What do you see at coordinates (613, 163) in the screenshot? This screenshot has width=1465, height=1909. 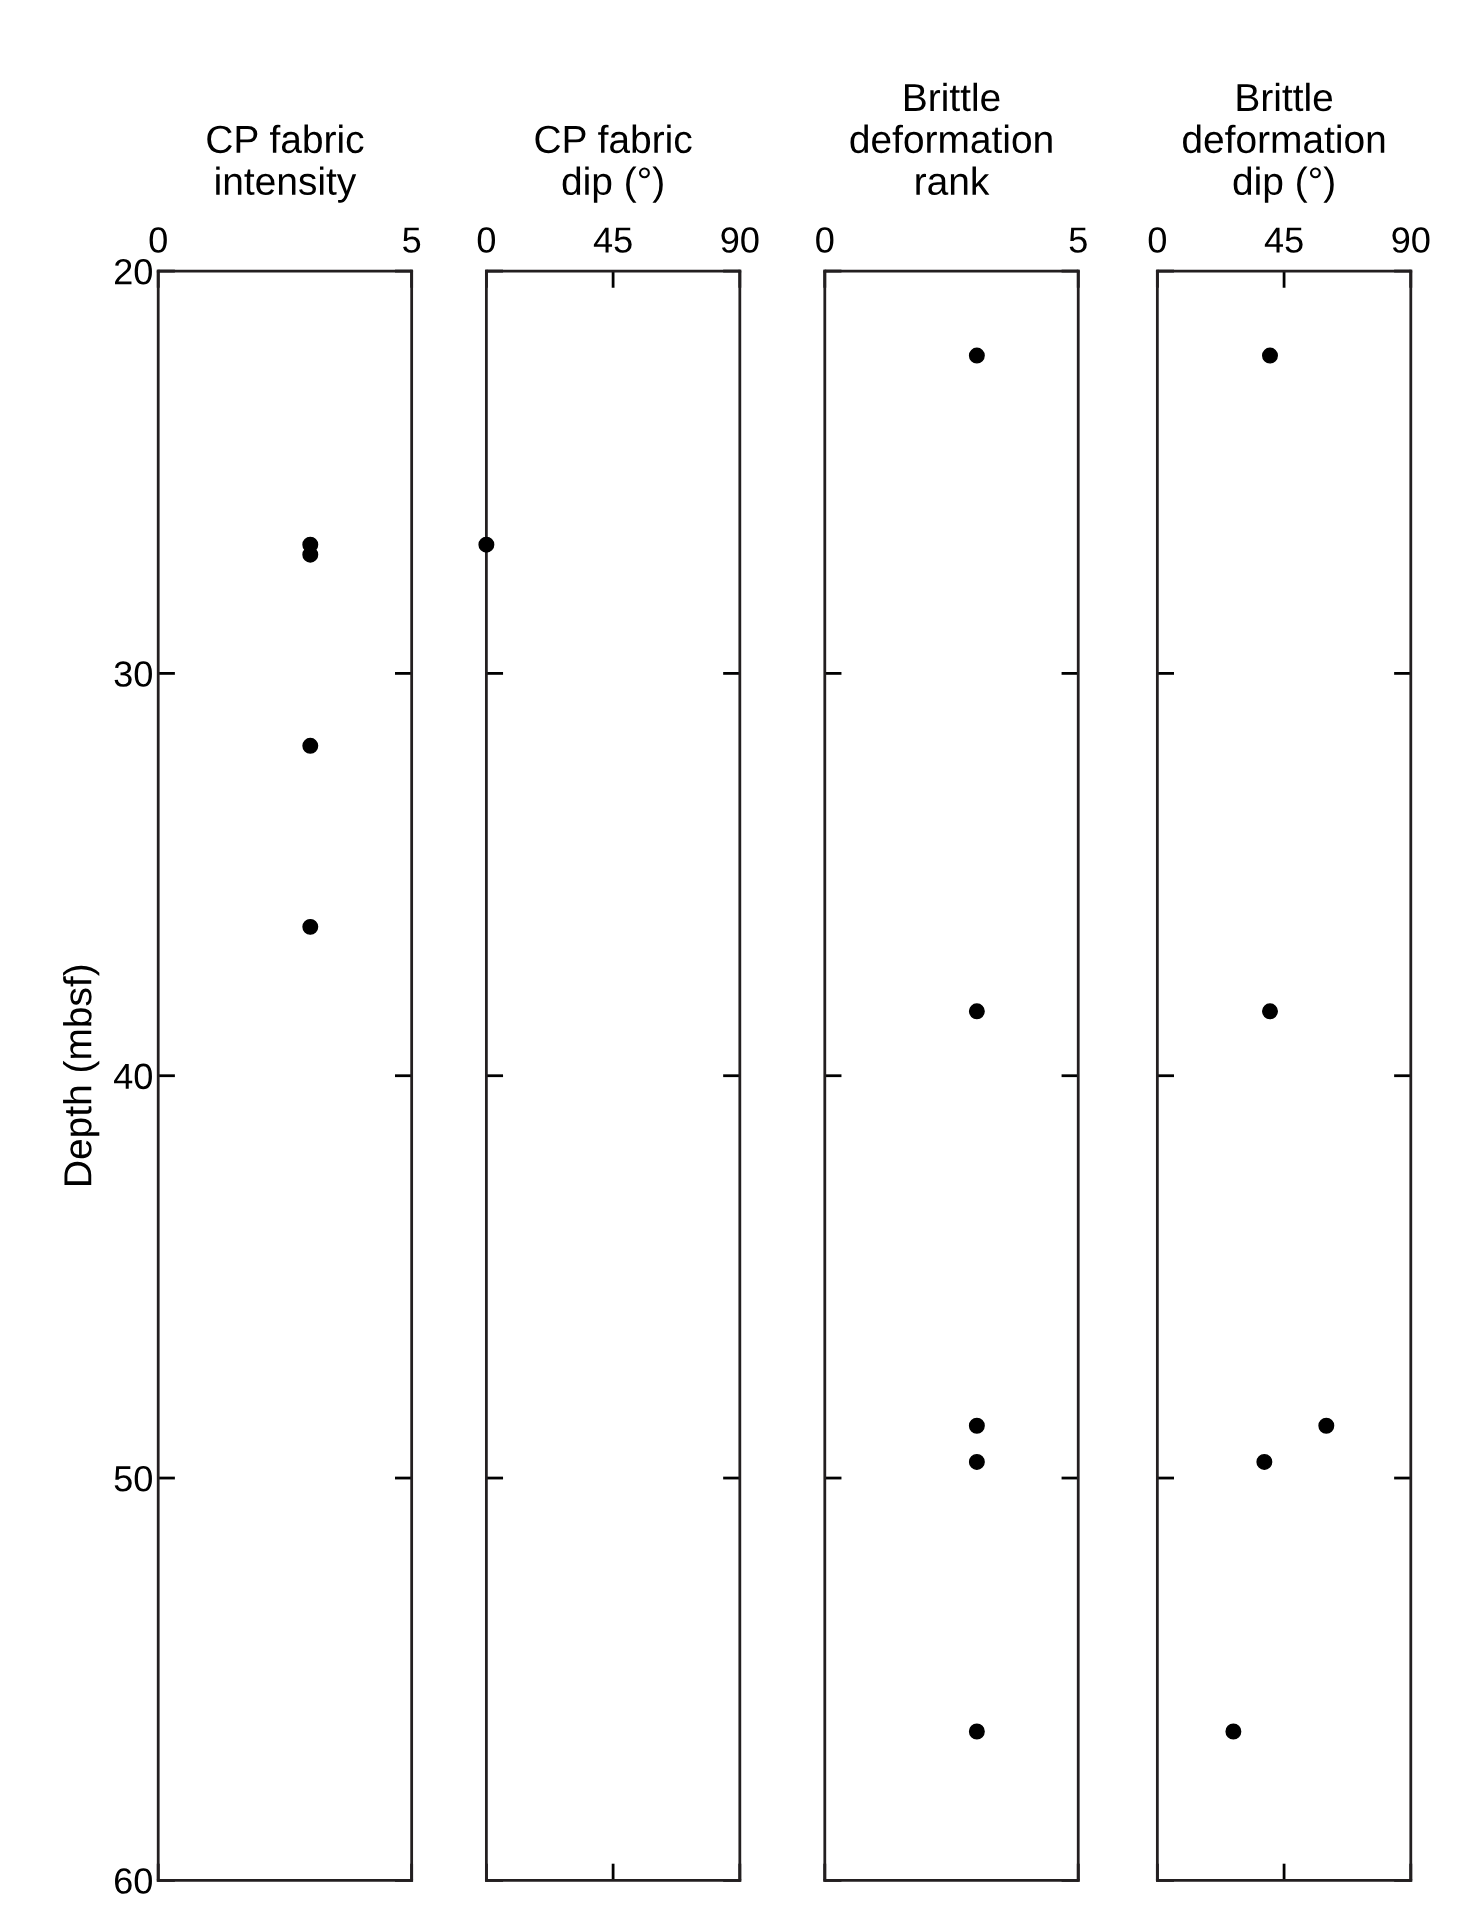 I see `chart-title: CP fabric dip (°)` at bounding box center [613, 163].